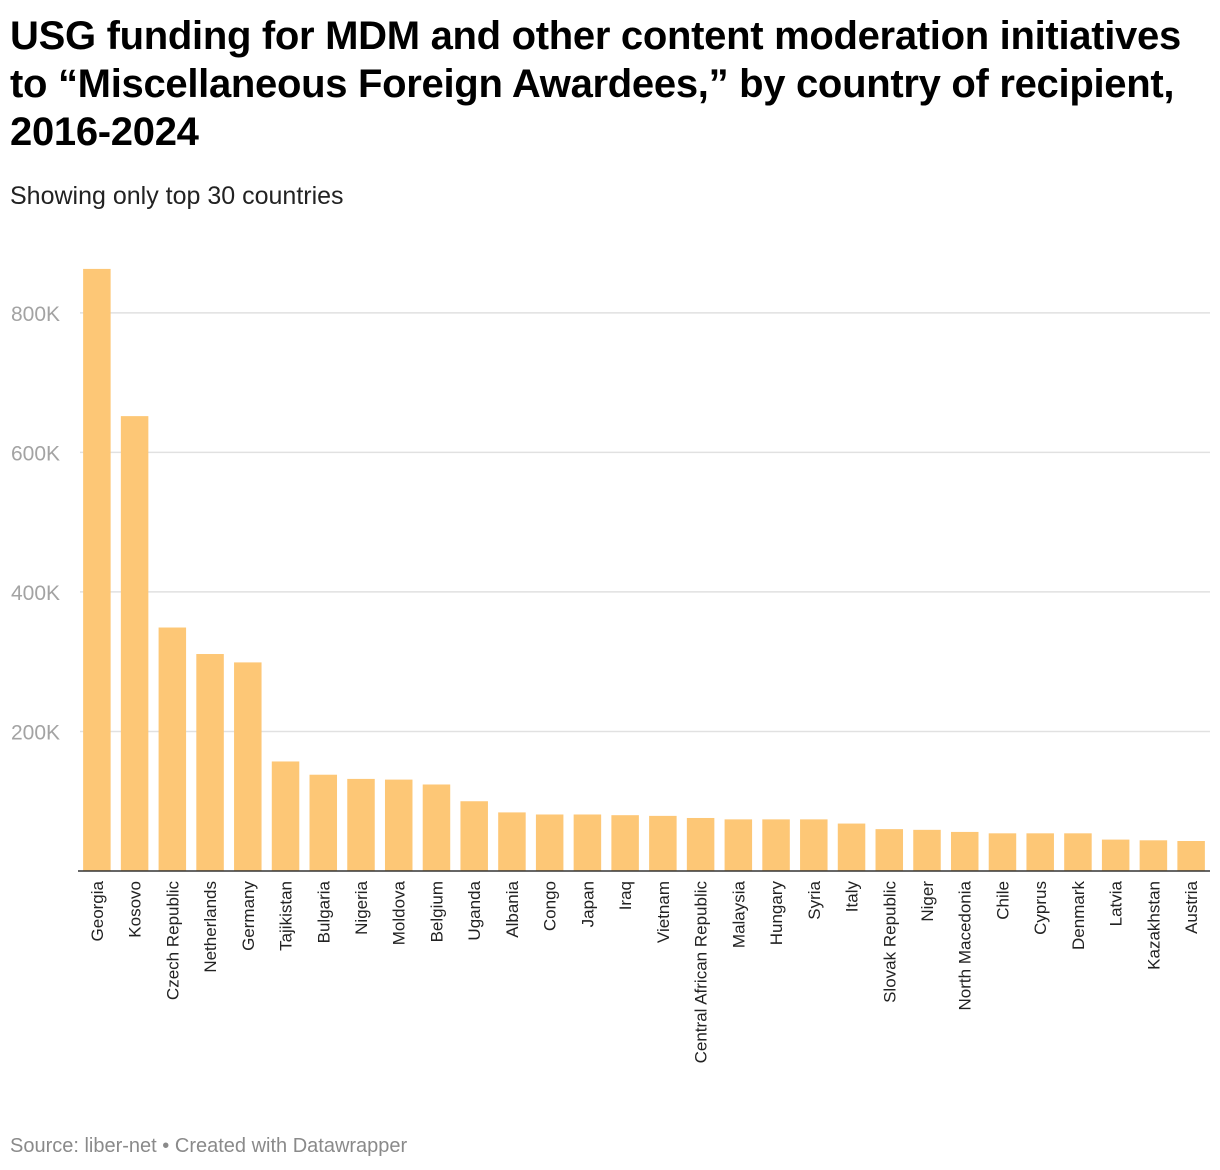 The width and height of the screenshot is (1220, 1170). What do you see at coordinates (663, 912) in the screenshot?
I see `x-tick-label: Vietnam` at bounding box center [663, 912].